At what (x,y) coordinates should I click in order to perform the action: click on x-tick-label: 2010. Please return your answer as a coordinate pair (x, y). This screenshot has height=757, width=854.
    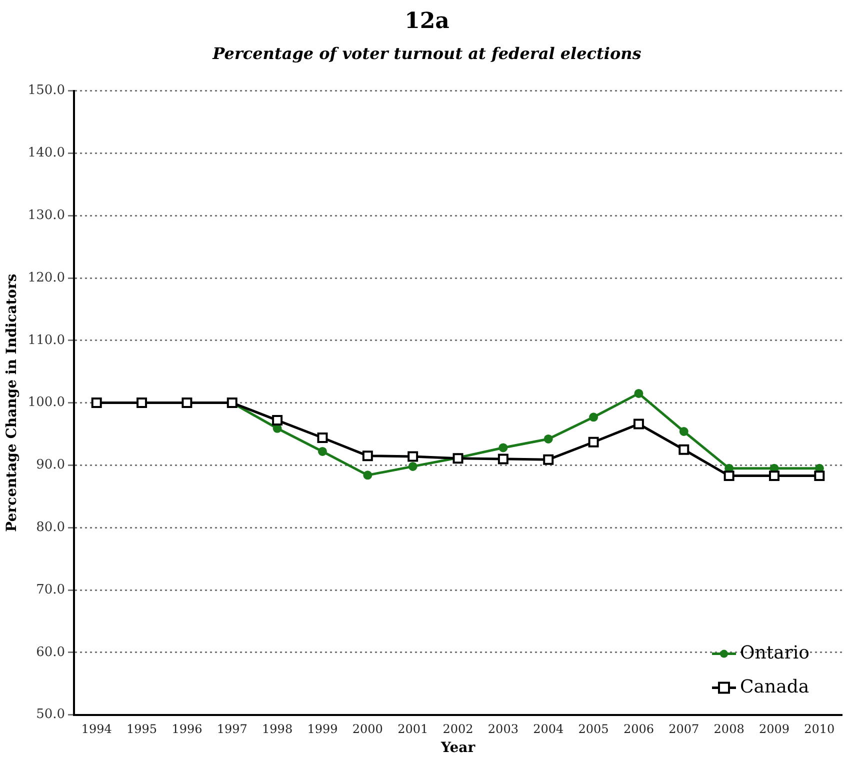
    Looking at the image, I should click on (819, 729).